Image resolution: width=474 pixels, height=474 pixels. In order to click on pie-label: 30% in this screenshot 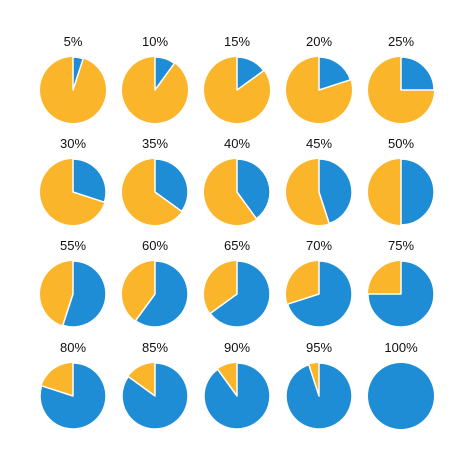, I will do `click(73, 143)`.